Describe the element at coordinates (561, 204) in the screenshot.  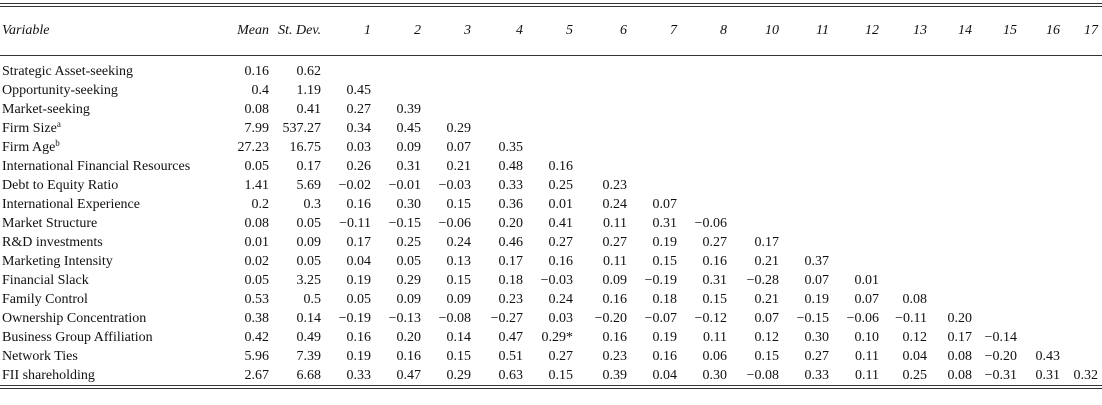
I see `value-cell: 0.01` at that location.